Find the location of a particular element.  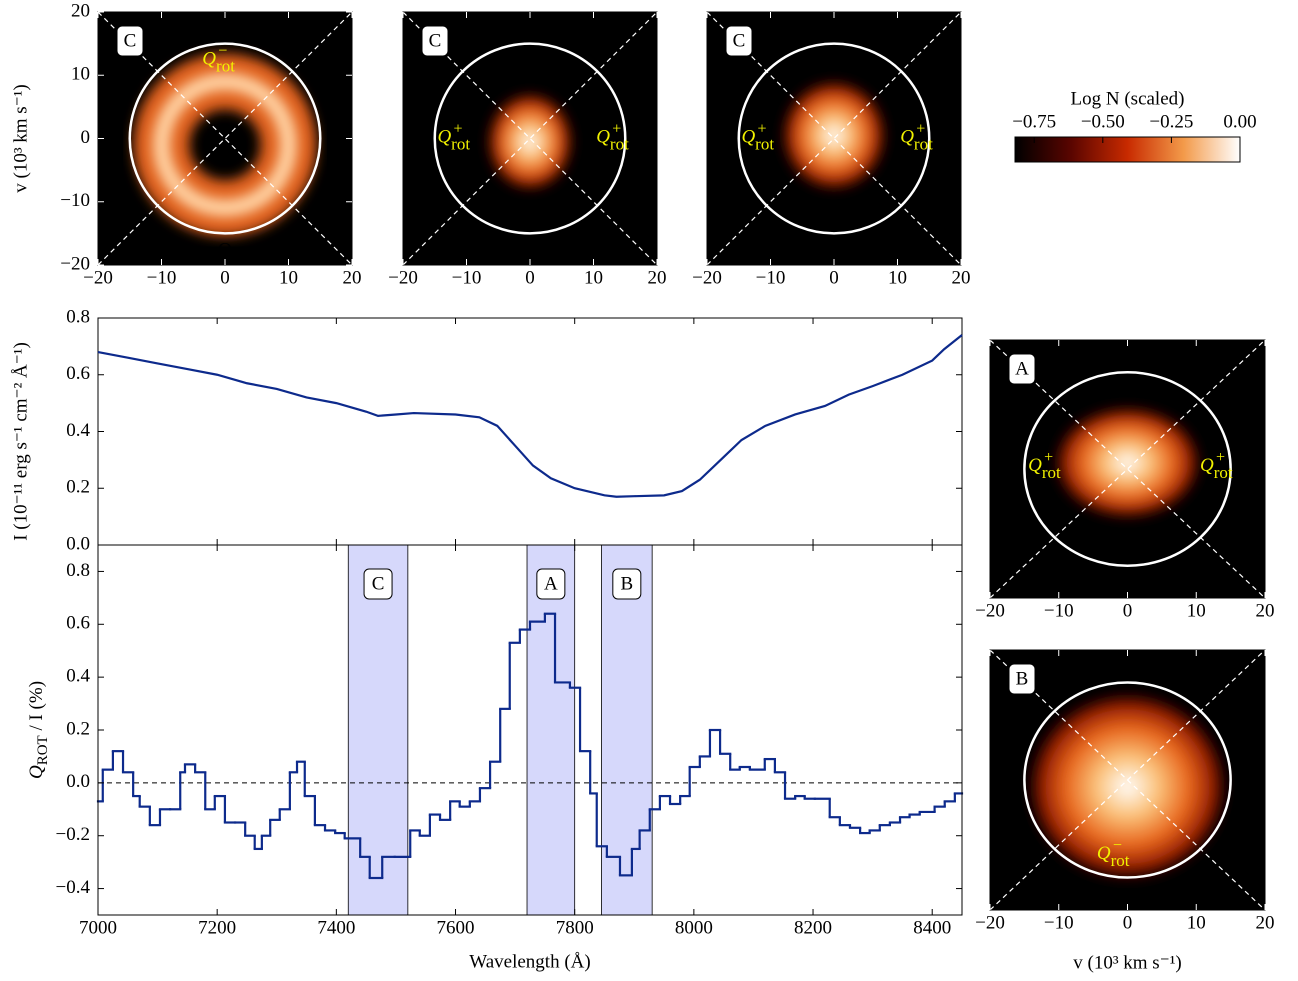

annotation: Qrot− is located at coordinates (218, 58).